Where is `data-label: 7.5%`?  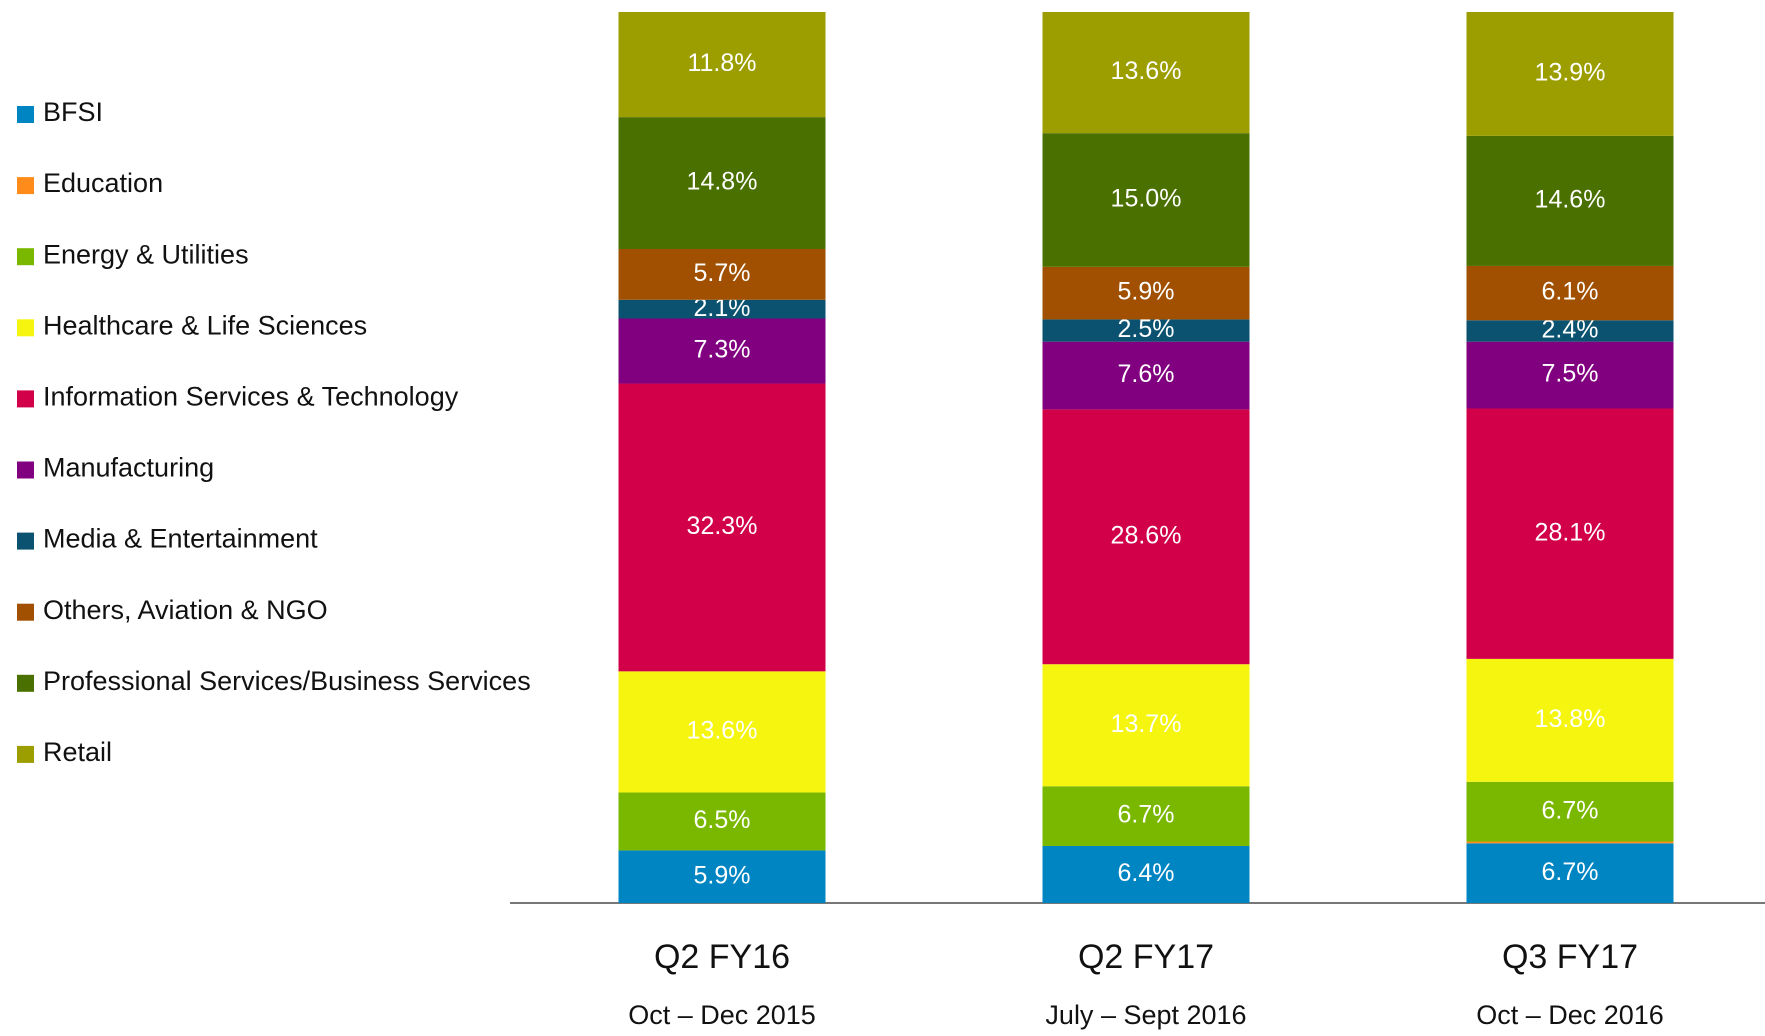
data-label: 7.5% is located at coordinates (1570, 374).